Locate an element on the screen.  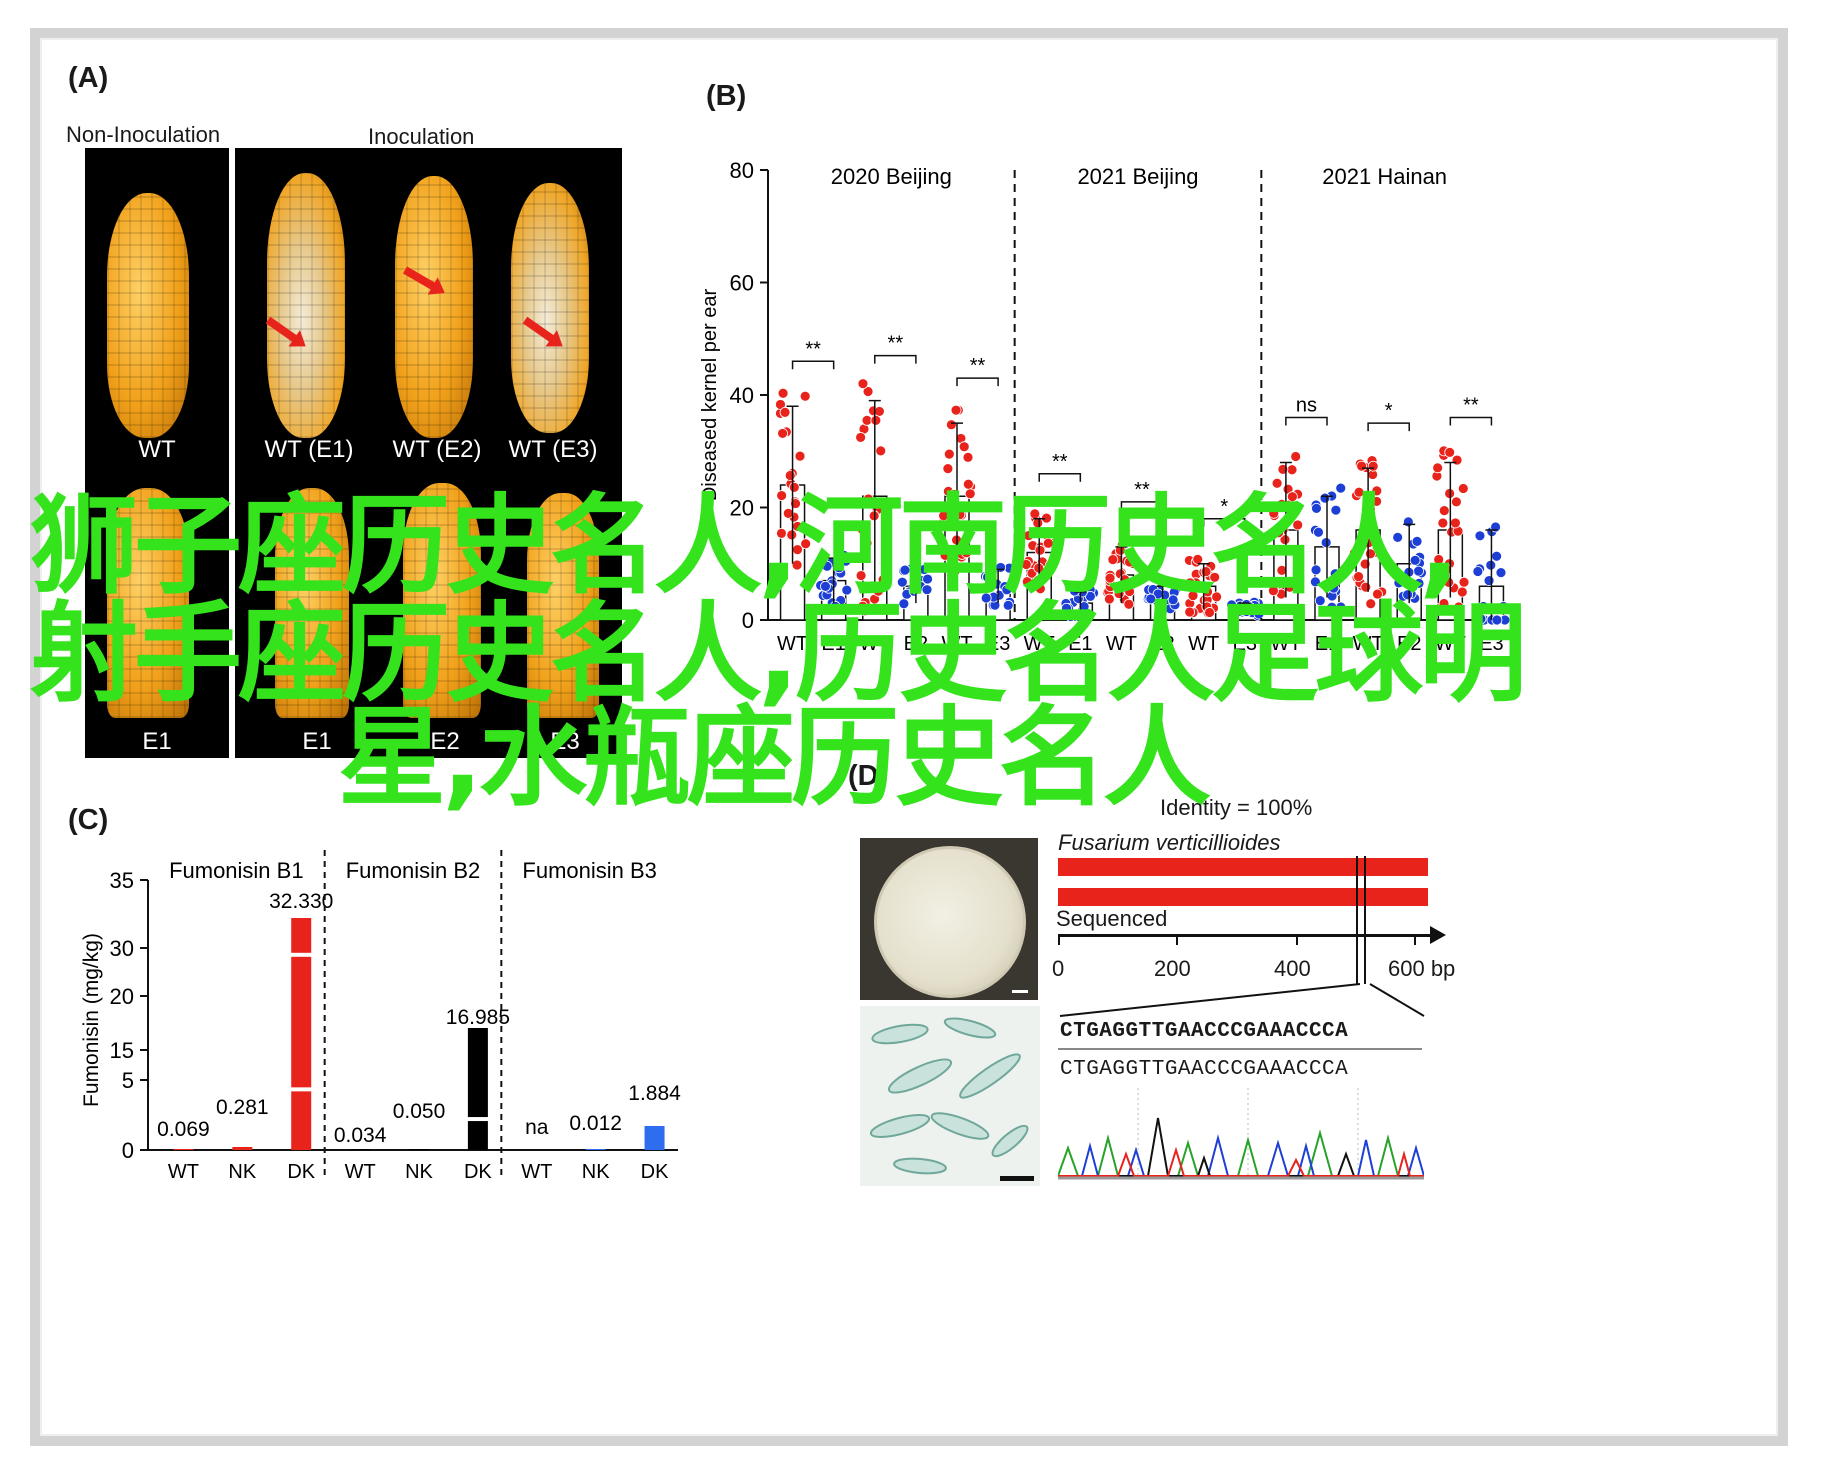
bp-tick-0: 0 is located at coordinates (1058, 968).